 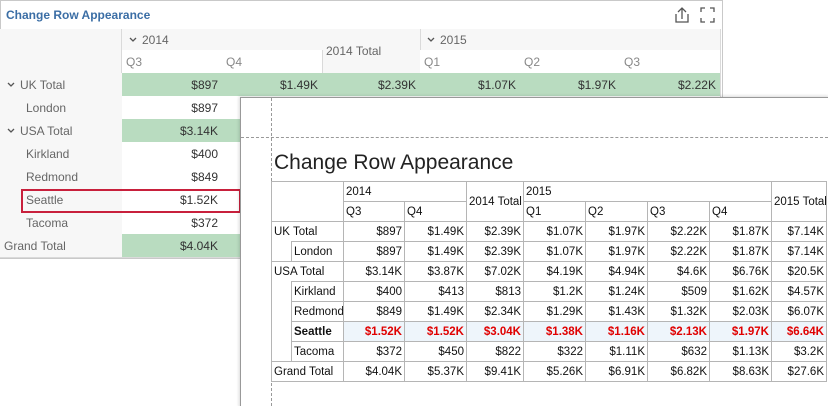 I want to click on export-button, so click(x=682, y=15).